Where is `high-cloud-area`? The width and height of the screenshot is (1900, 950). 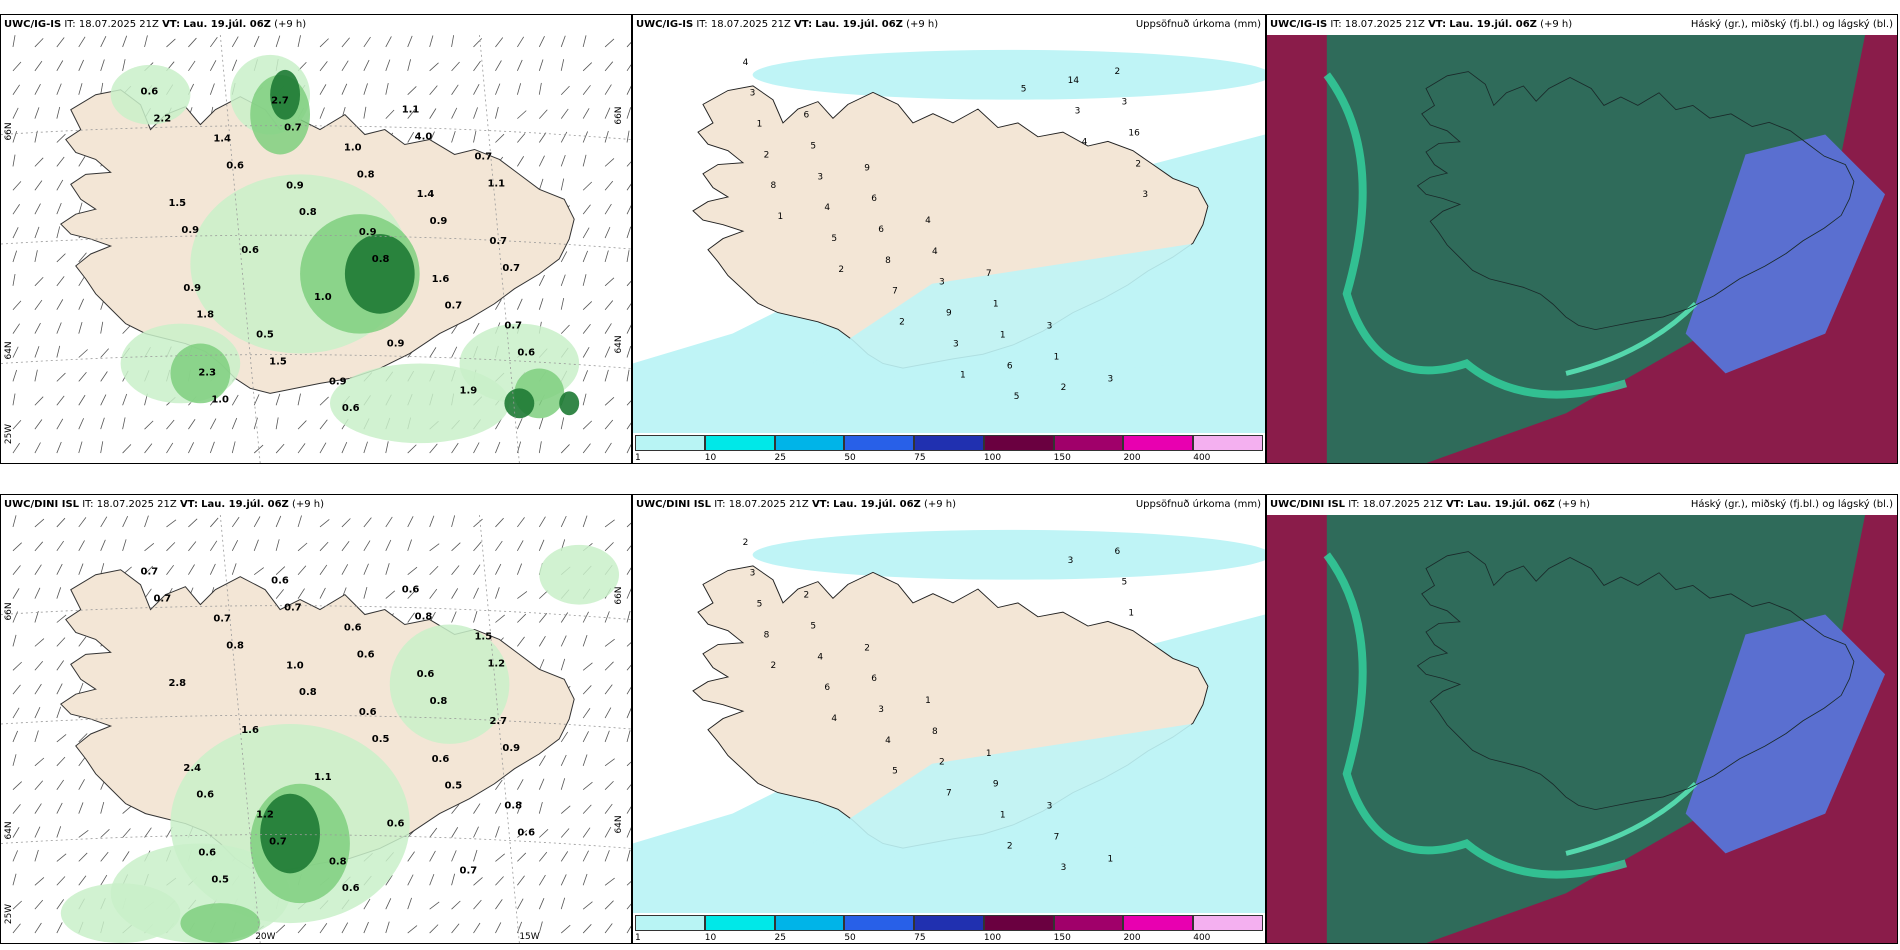 high-cloud-area is located at coordinates (1596, 729).